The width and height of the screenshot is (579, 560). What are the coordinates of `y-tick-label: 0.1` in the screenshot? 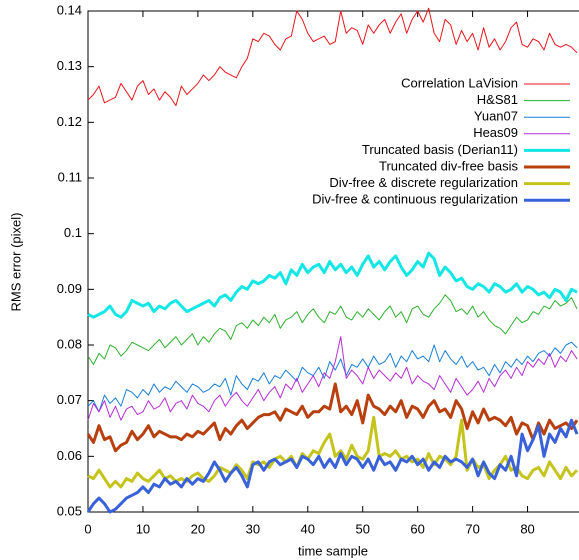 It's located at (73, 232).